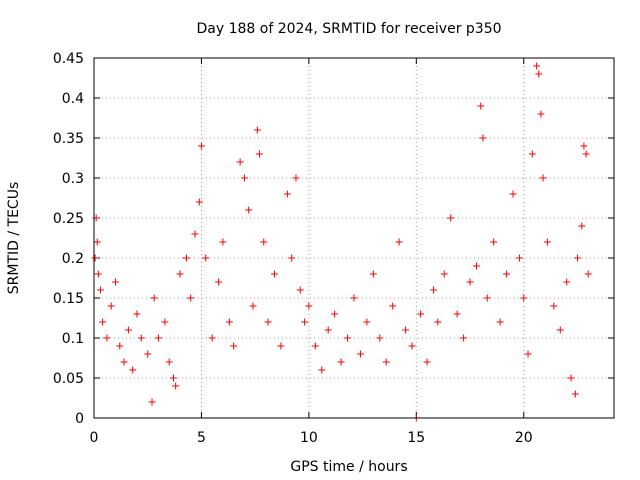  What do you see at coordinates (73, 339) in the screenshot?
I see `y-tick-label: 0.1` at bounding box center [73, 339].